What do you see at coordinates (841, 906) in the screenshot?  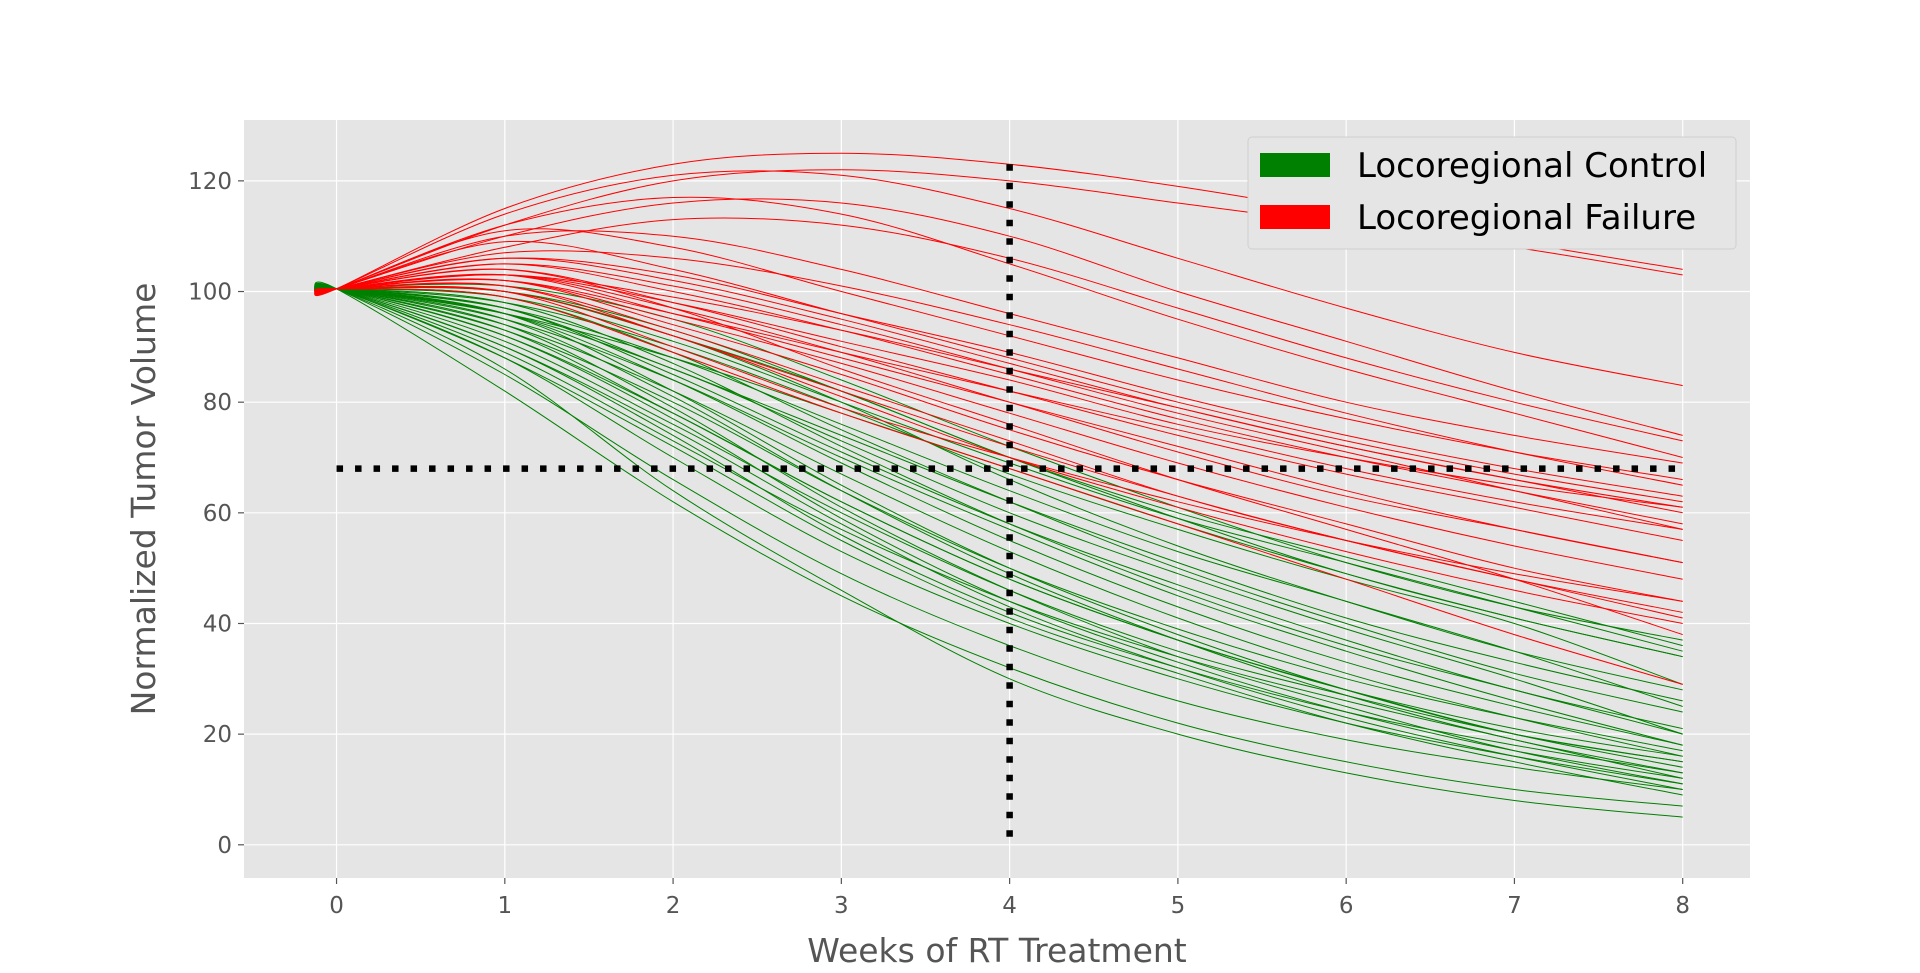 I see `x-tick-label: 3` at bounding box center [841, 906].